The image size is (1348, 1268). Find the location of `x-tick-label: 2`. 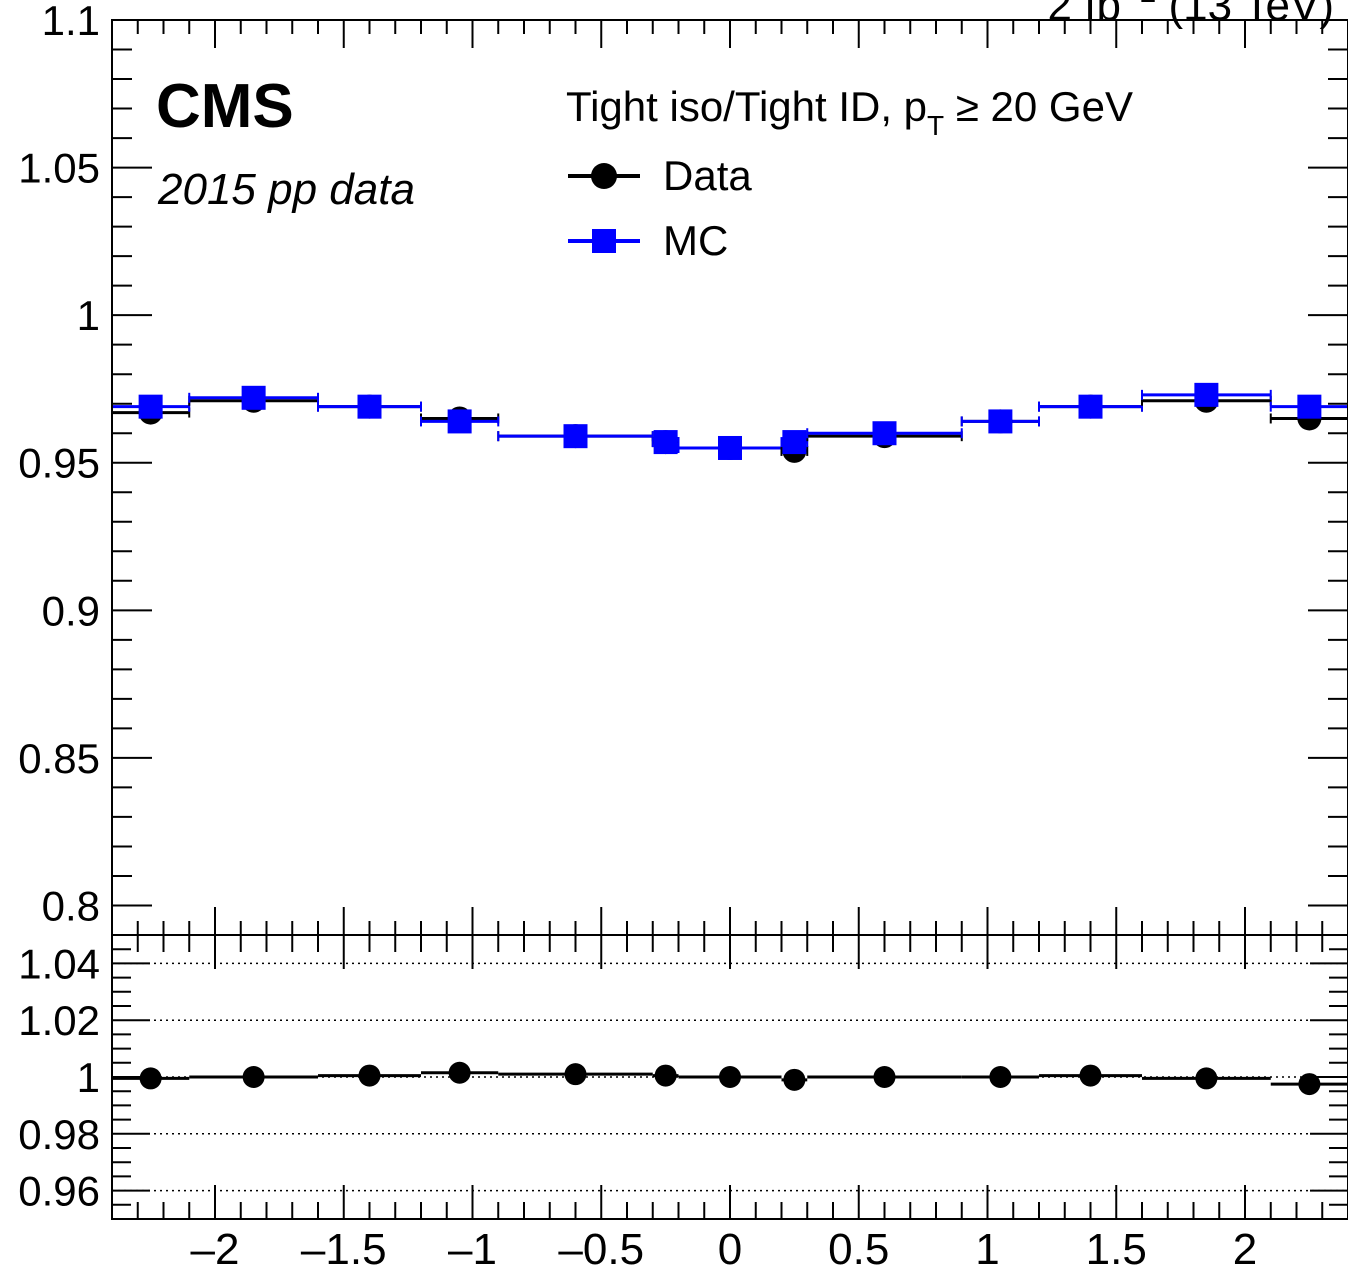

x-tick-label: 2 is located at coordinates (1245, 1246).